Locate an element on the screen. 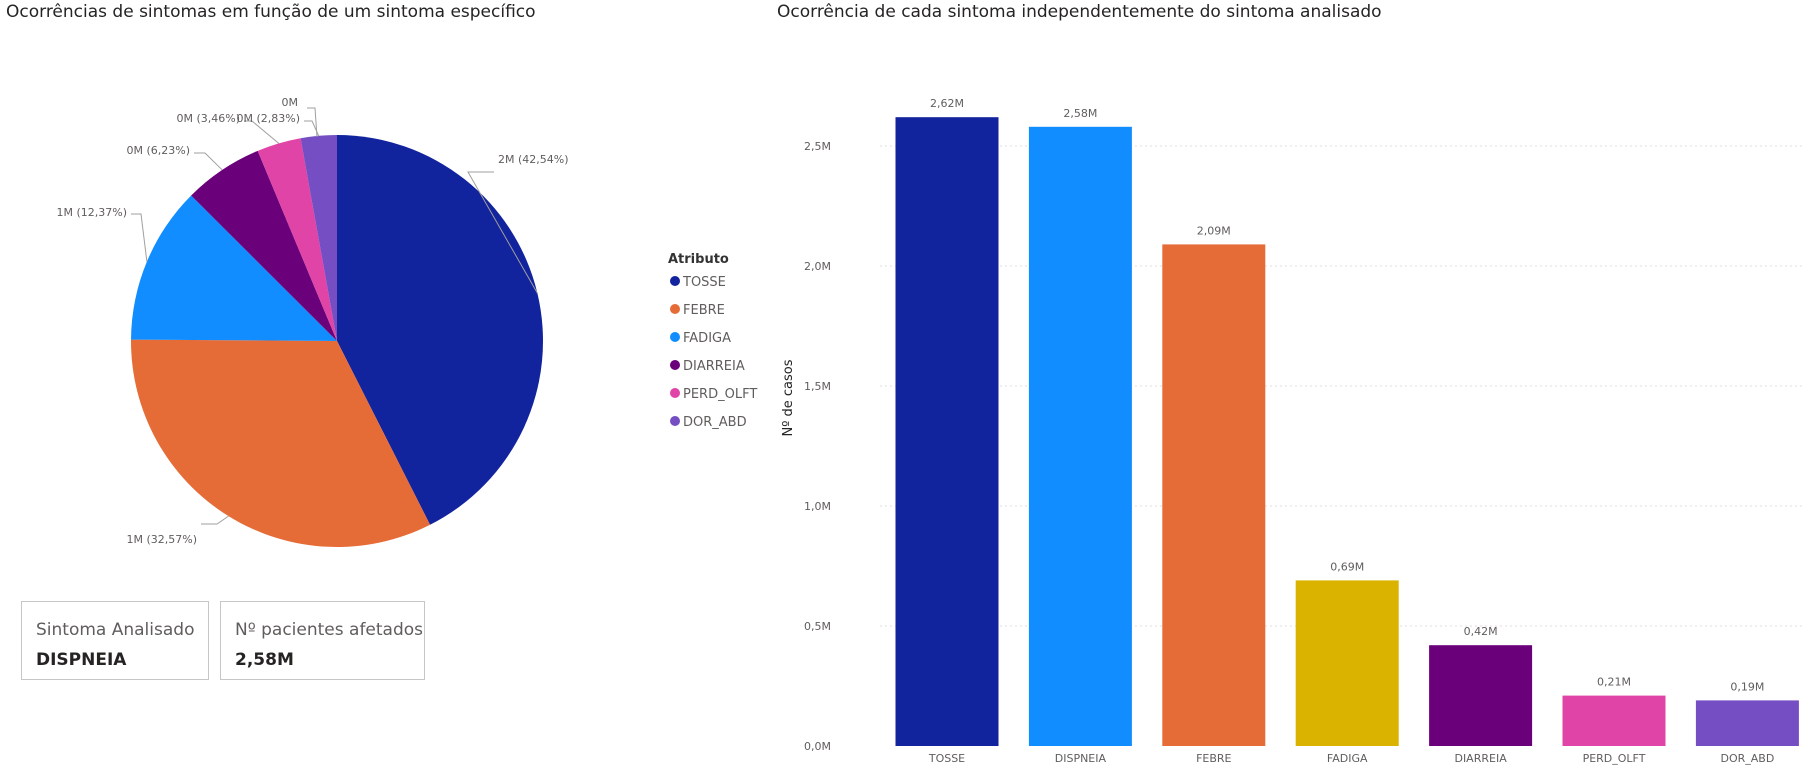 This screenshot has height=771, width=1805. y-tick-label: 0,5M is located at coordinates (817, 626).